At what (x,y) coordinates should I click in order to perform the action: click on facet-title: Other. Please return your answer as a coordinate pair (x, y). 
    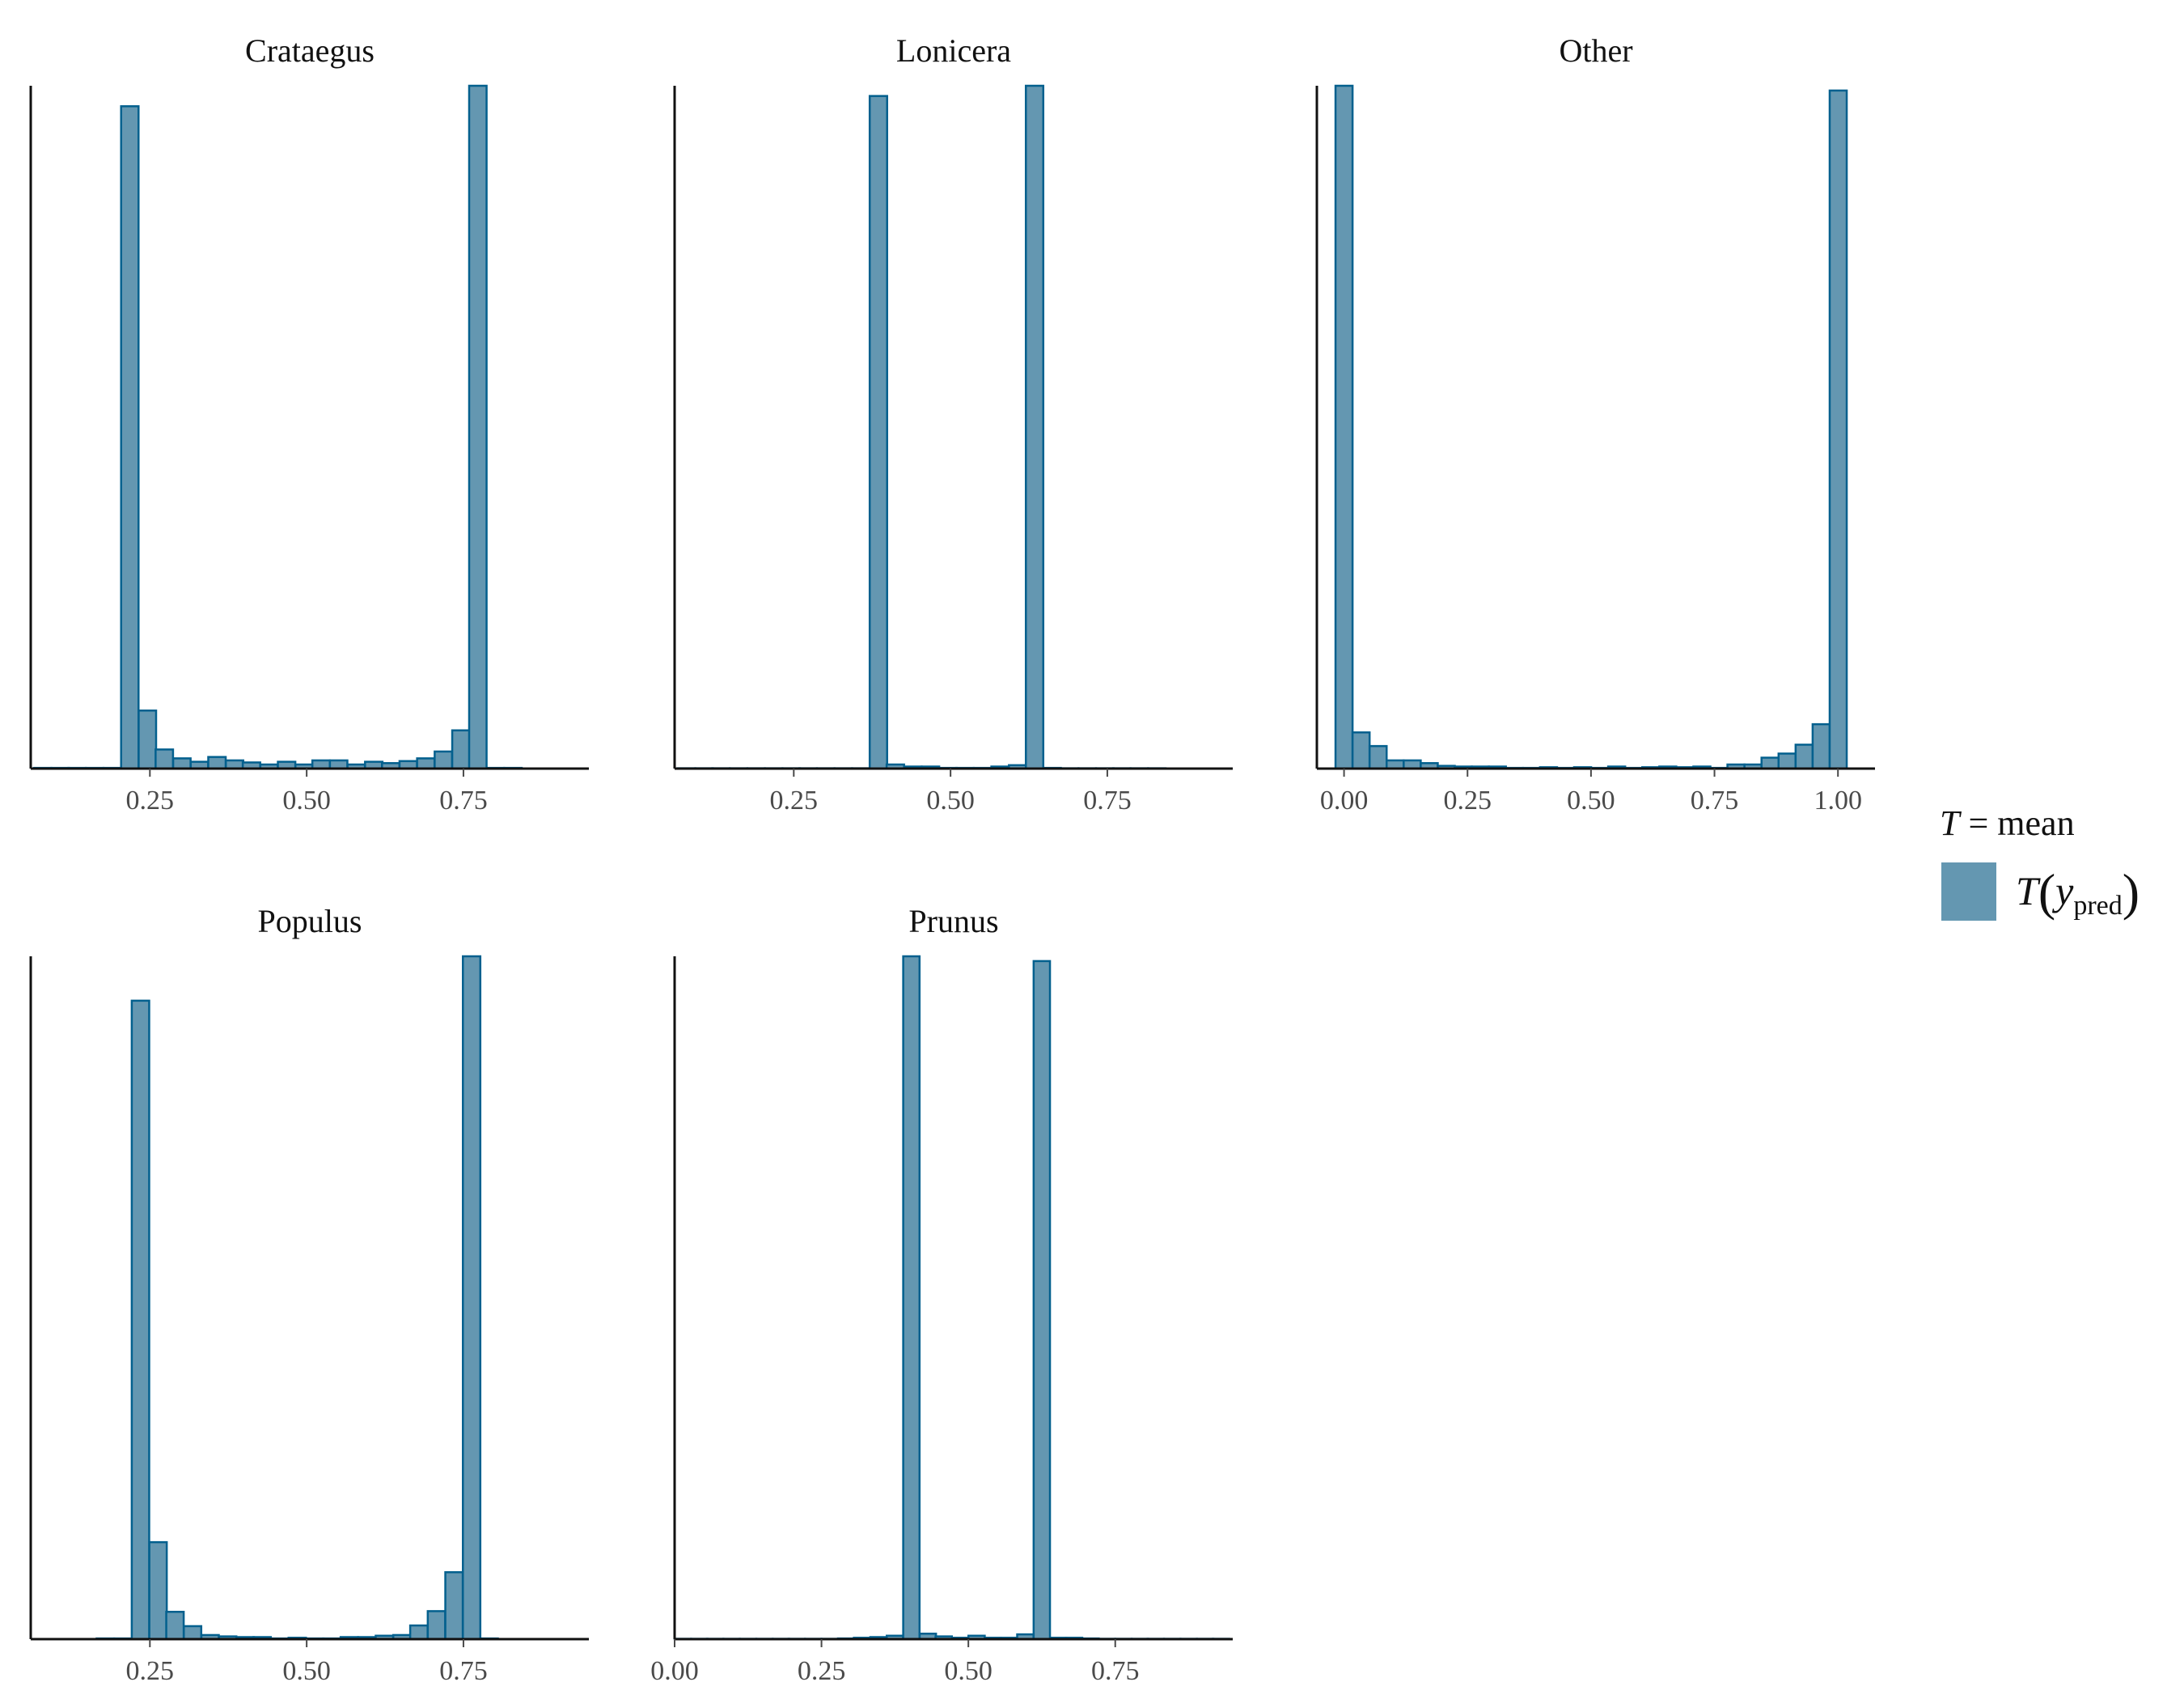
    Looking at the image, I should click on (1595, 50).